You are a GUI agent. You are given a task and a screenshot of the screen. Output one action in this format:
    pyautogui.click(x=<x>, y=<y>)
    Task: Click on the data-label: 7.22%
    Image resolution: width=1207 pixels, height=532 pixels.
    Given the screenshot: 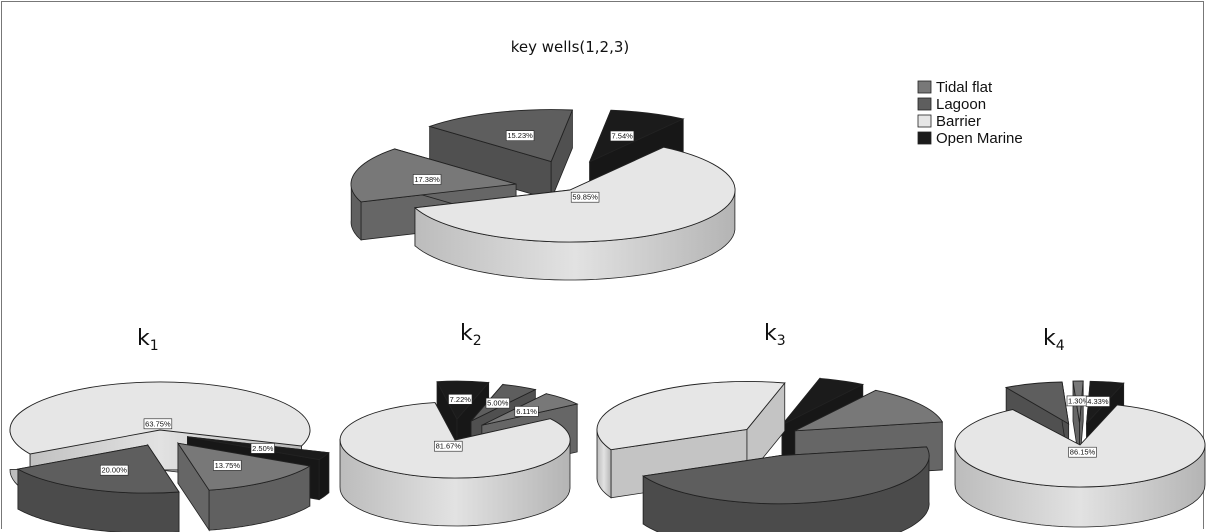 What is the action you would take?
    pyautogui.click(x=461, y=399)
    